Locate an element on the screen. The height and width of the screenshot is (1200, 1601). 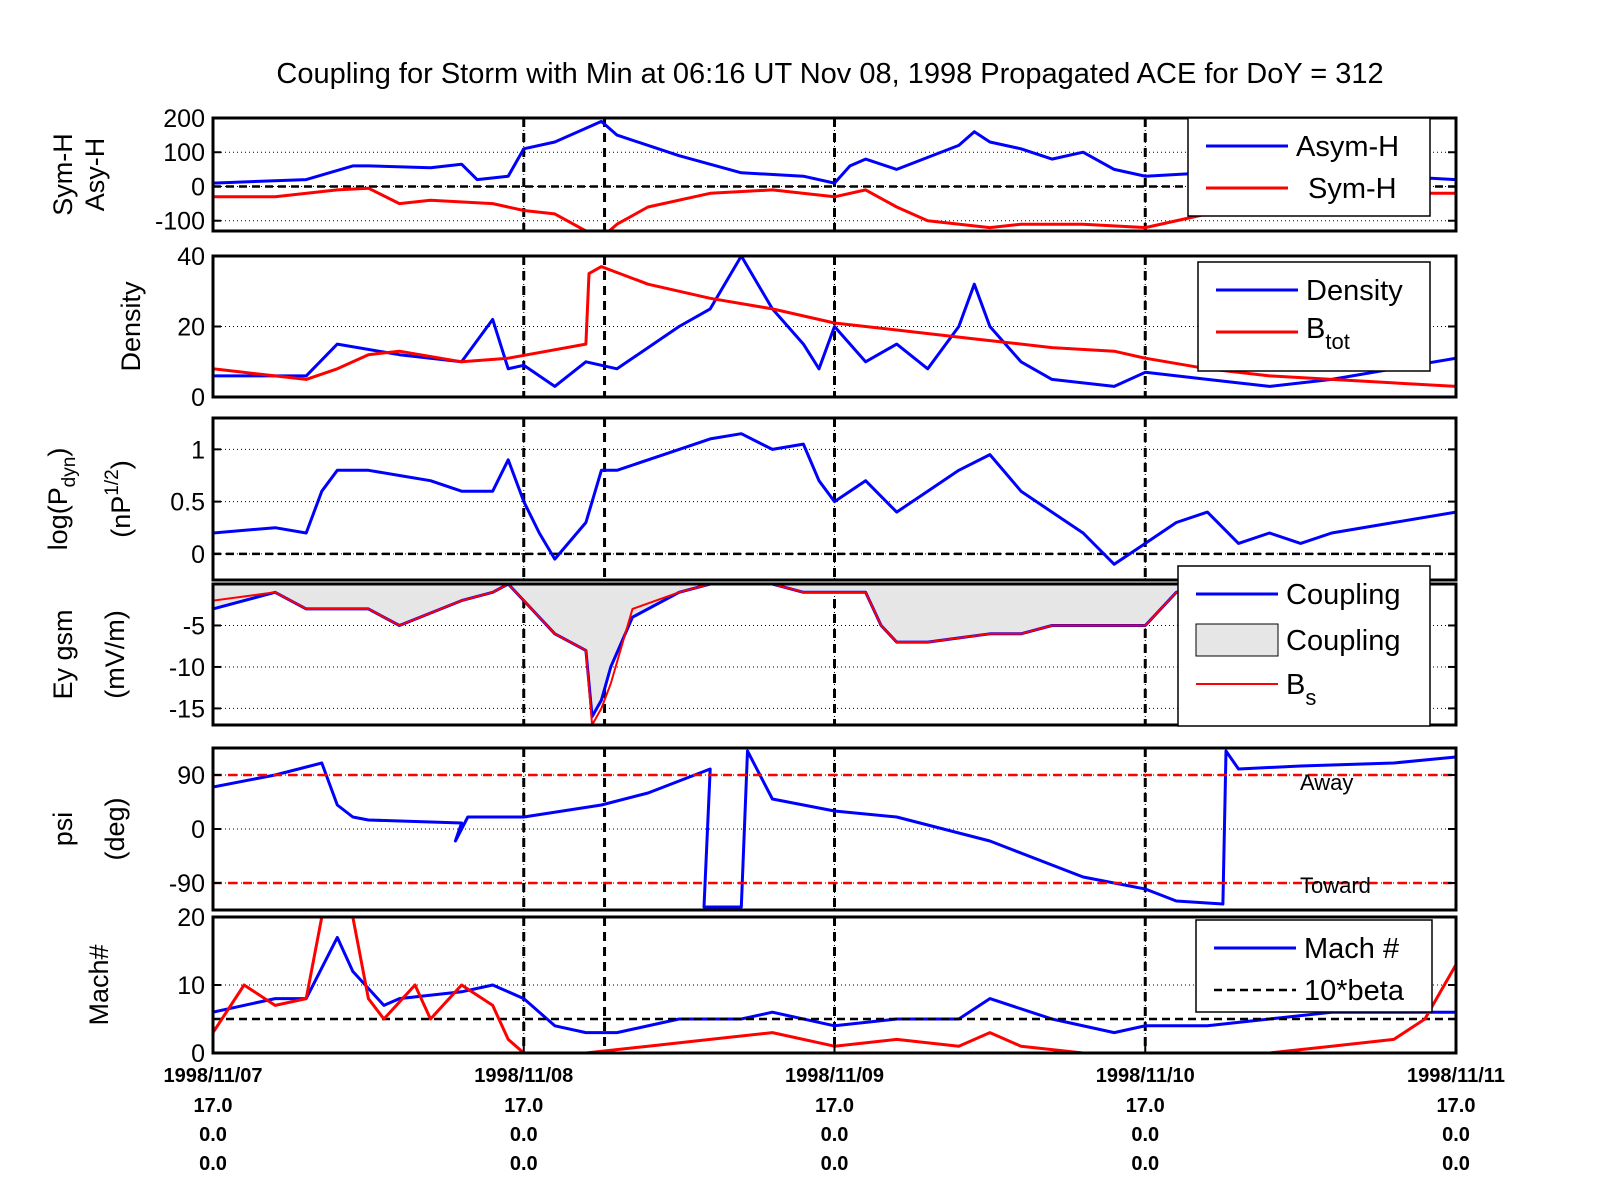
panel-mach: 20 10 0 Mach# Mach # 10*beta is located at coordinates (771, 986).